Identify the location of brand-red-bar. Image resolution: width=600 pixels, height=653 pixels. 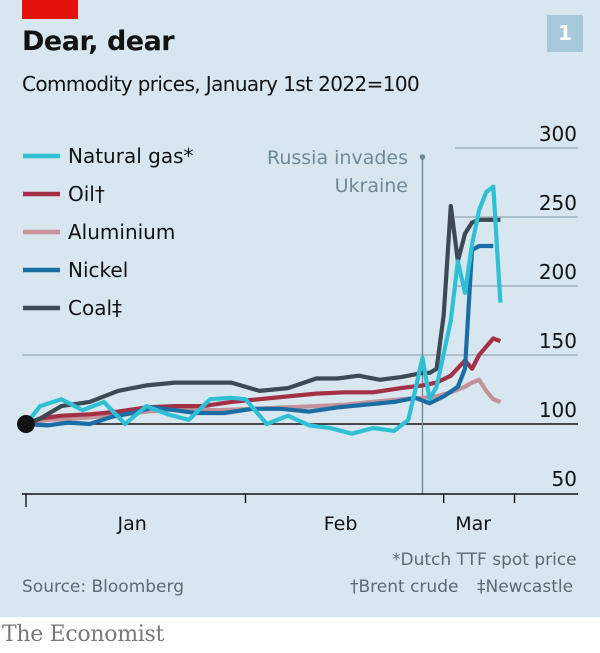
(50, 9).